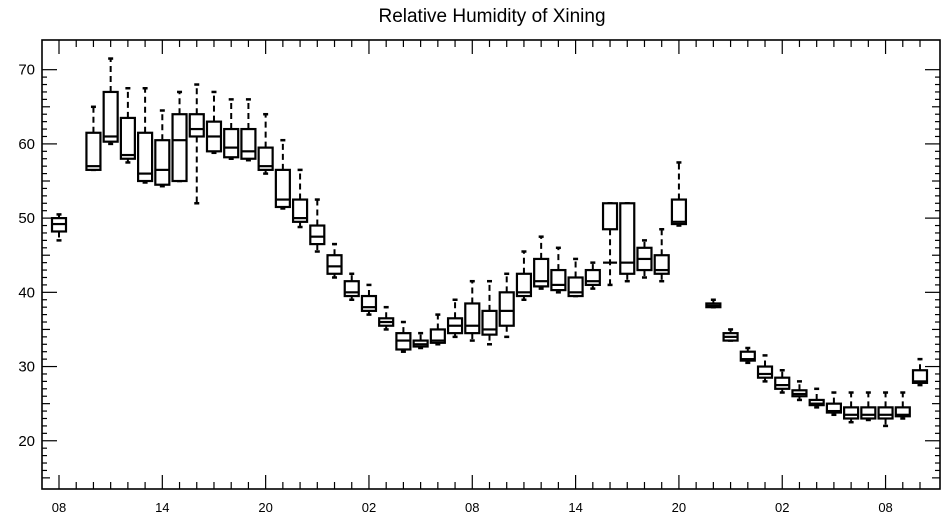  I want to click on y-tick-label: 30, so click(26, 367).